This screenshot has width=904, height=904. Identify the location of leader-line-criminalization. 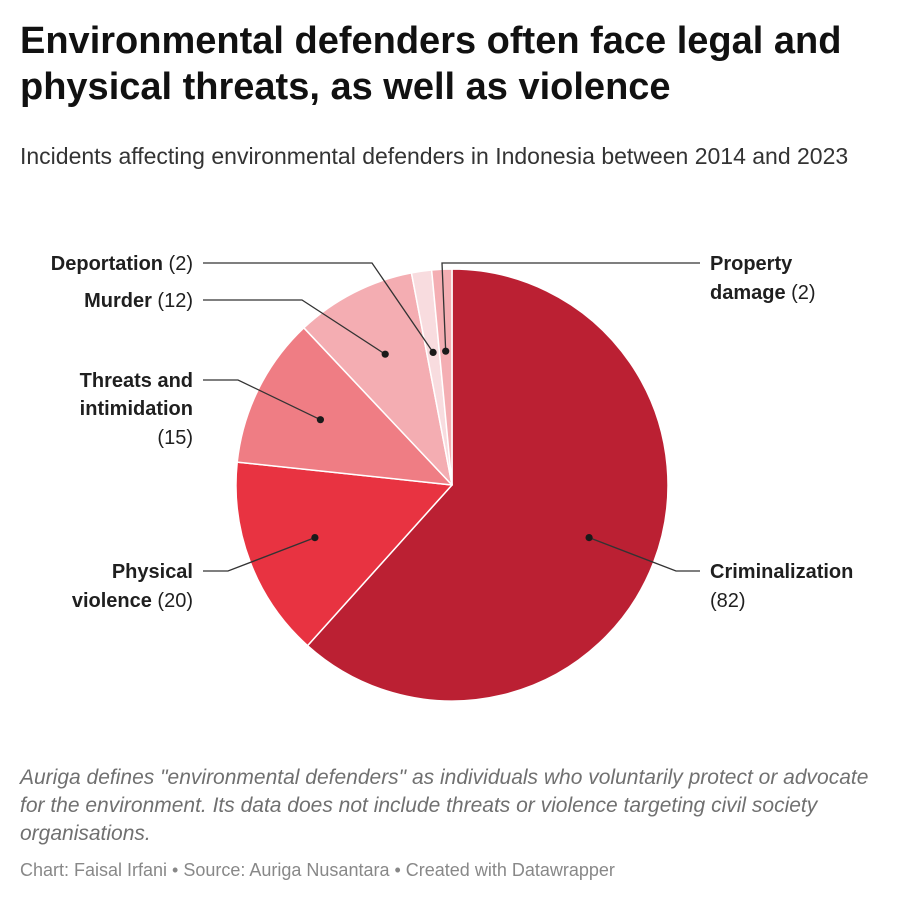
(644, 554).